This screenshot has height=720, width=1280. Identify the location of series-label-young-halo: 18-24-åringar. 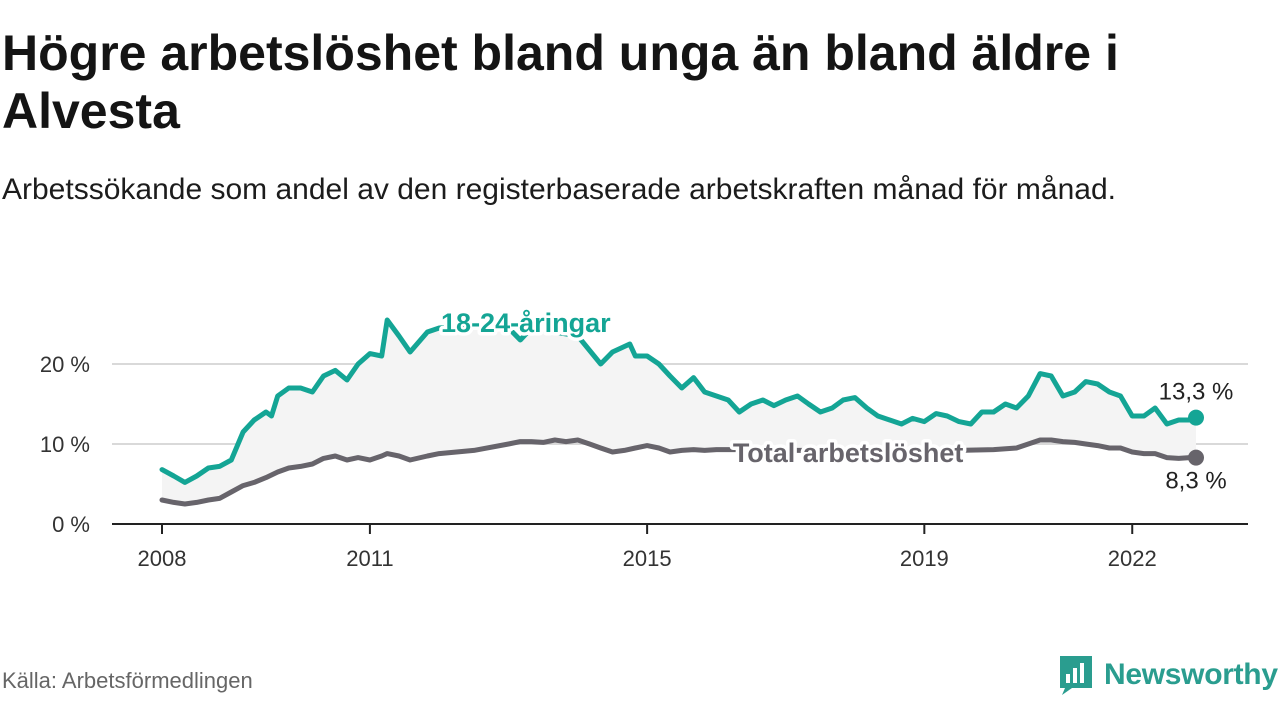
(526, 323).